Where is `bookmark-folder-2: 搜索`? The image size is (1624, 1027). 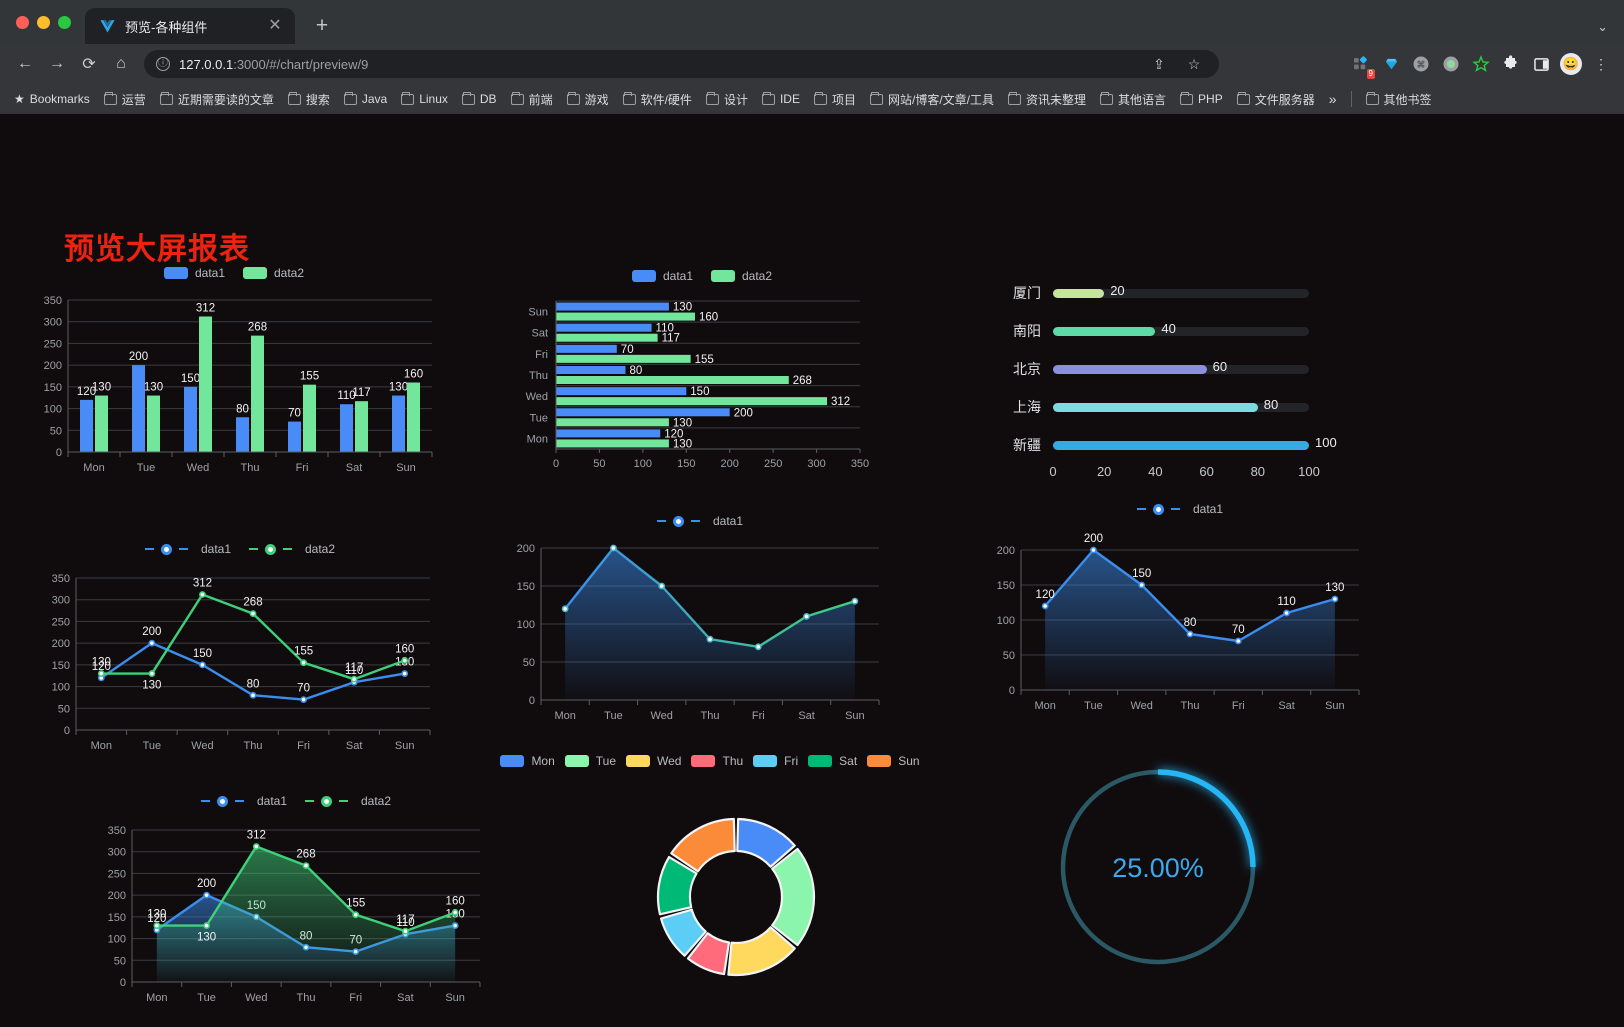
bookmark-folder-2: 搜索 is located at coordinates (309, 99).